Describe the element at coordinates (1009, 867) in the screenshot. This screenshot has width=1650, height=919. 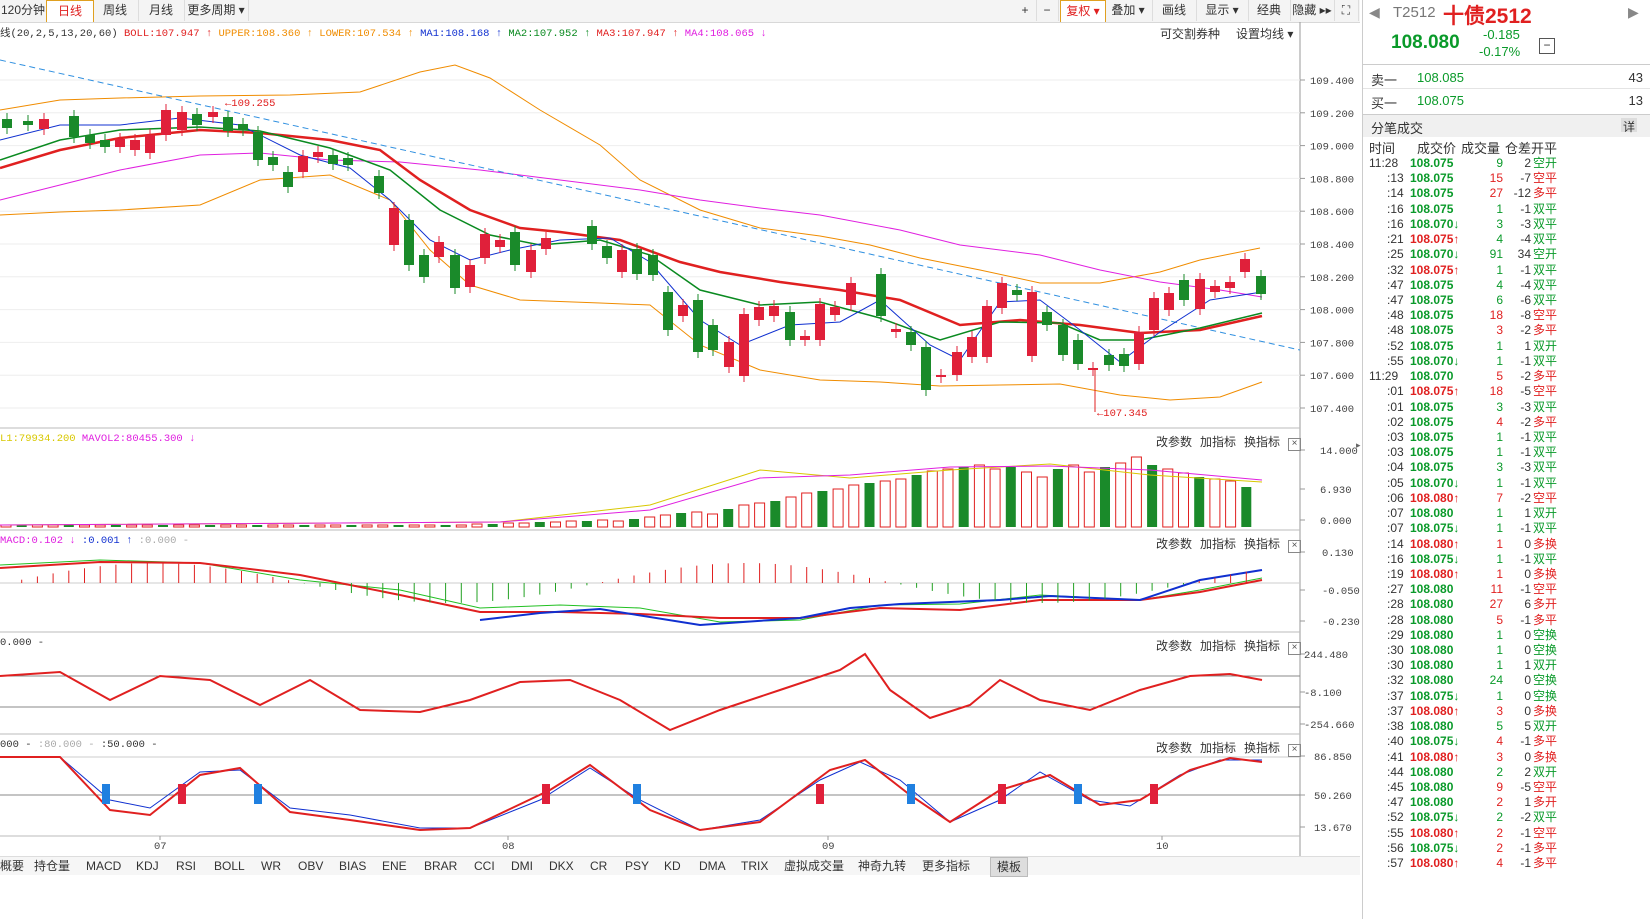
I see `indicator-tab-22: 模板` at that location.